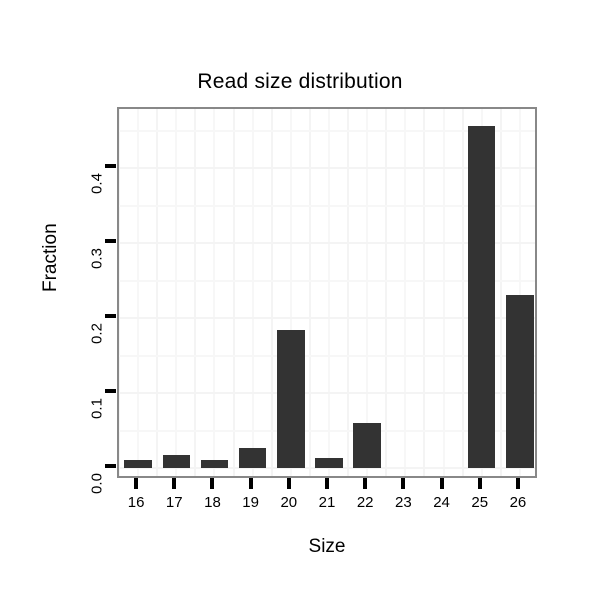  Describe the element at coordinates (174, 502) in the screenshot. I see `x-tick-label: 17` at that location.